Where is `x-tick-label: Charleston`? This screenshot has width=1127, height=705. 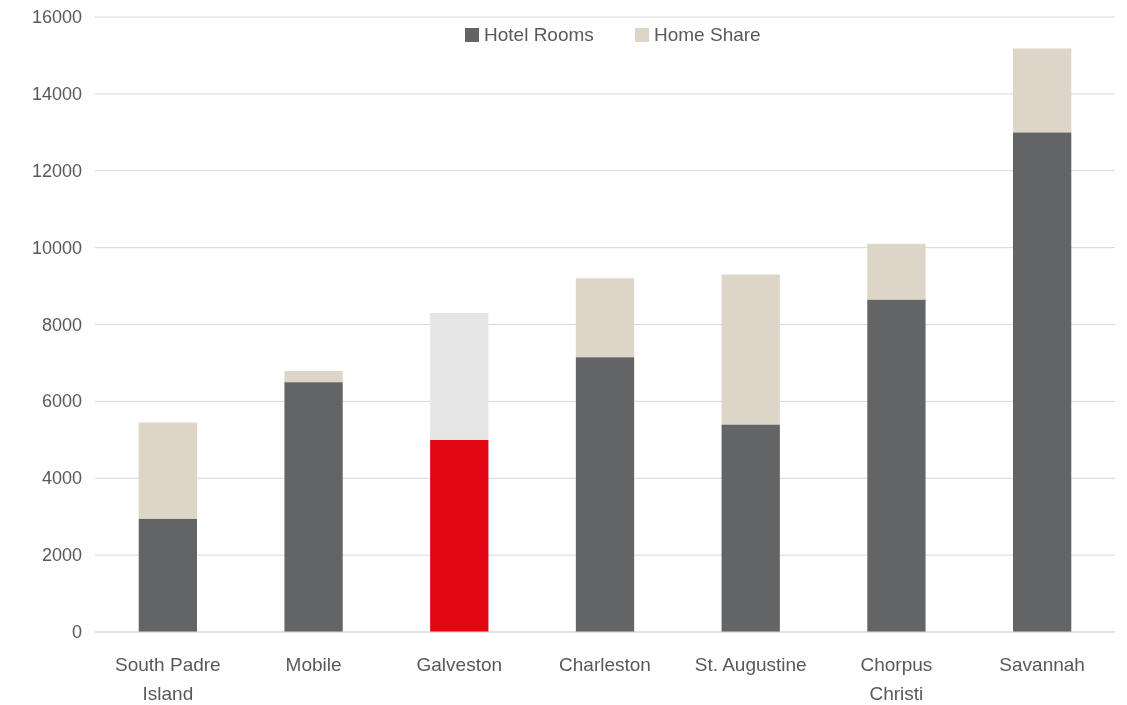 x-tick-label: Charleston is located at coordinates (605, 664).